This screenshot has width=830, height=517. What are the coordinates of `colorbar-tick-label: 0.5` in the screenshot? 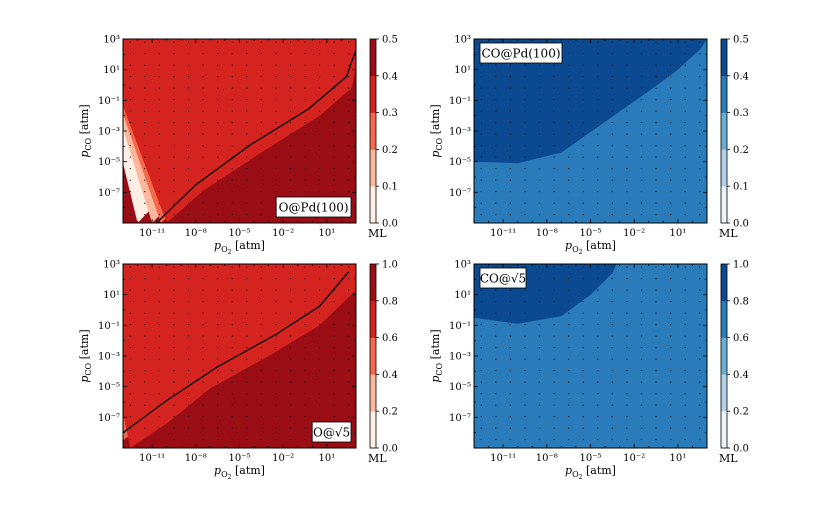 It's located at (390, 40).